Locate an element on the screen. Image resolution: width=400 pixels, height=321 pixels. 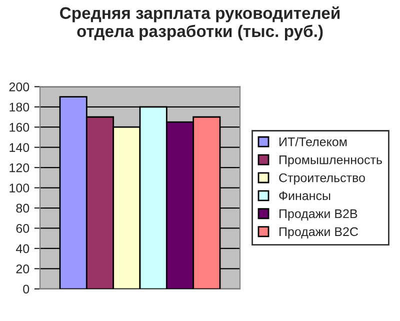
y-tick-label: 140 is located at coordinates (20, 147).